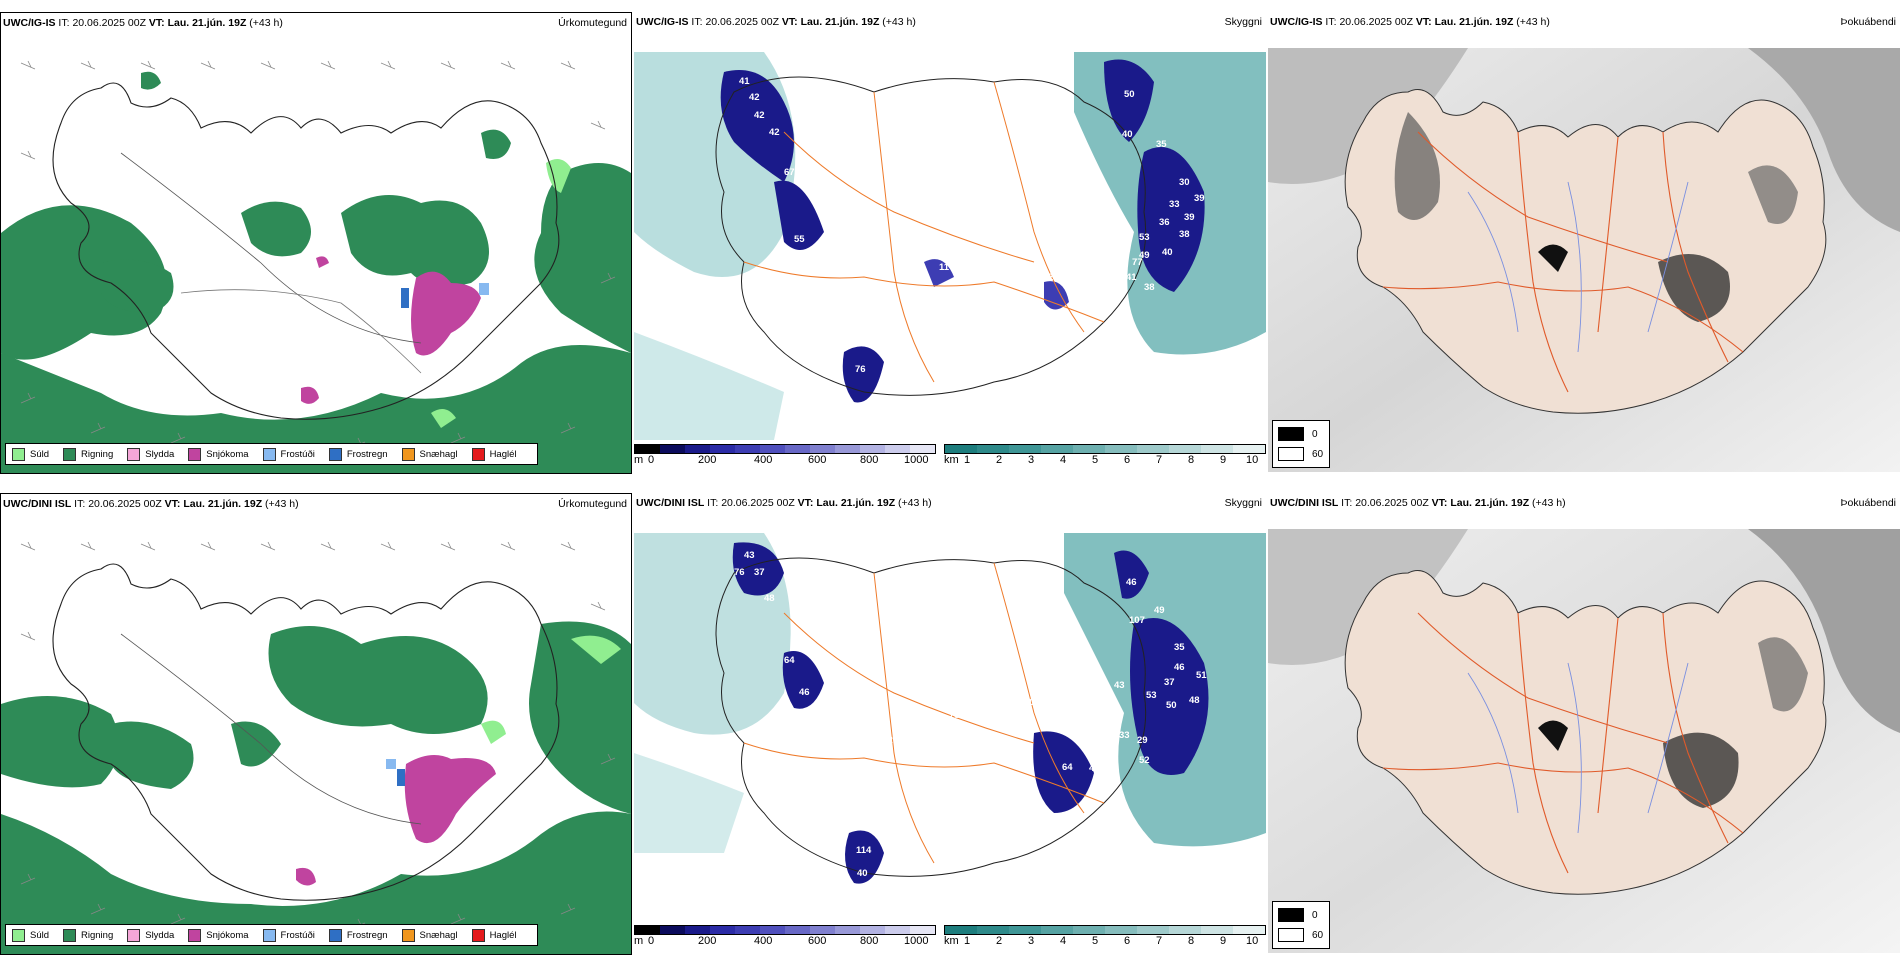  I want to click on colorbar-km: km 1 2 3 4 5 6 7 8 9 10, so click(1105, 938).